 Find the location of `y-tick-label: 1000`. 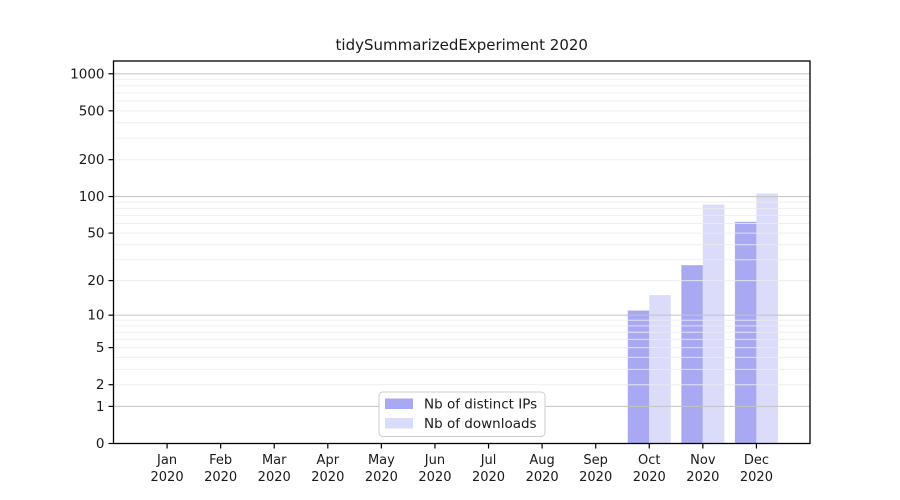

y-tick-label: 1000 is located at coordinates (87, 74).